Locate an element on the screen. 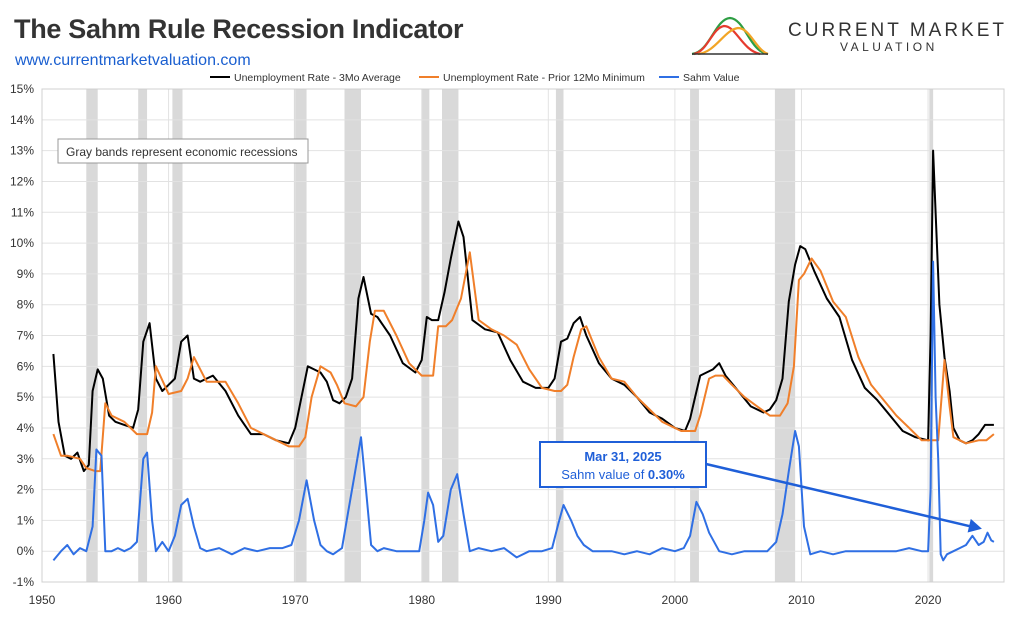 The height and width of the screenshot is (628, 1022). brand-sub: VALUATION is located at coordinates (889, 47).